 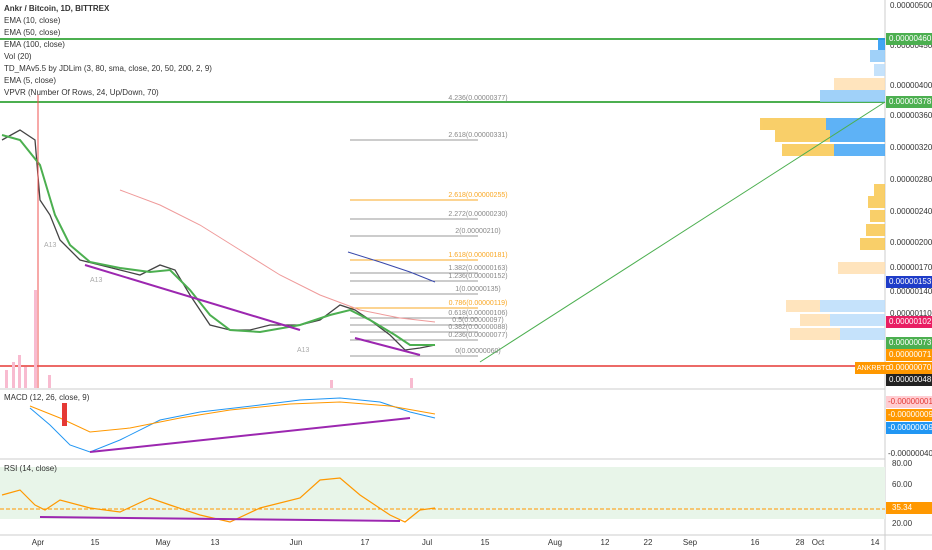 I want to click on time-label: Oct, so click(x=818, y=542).